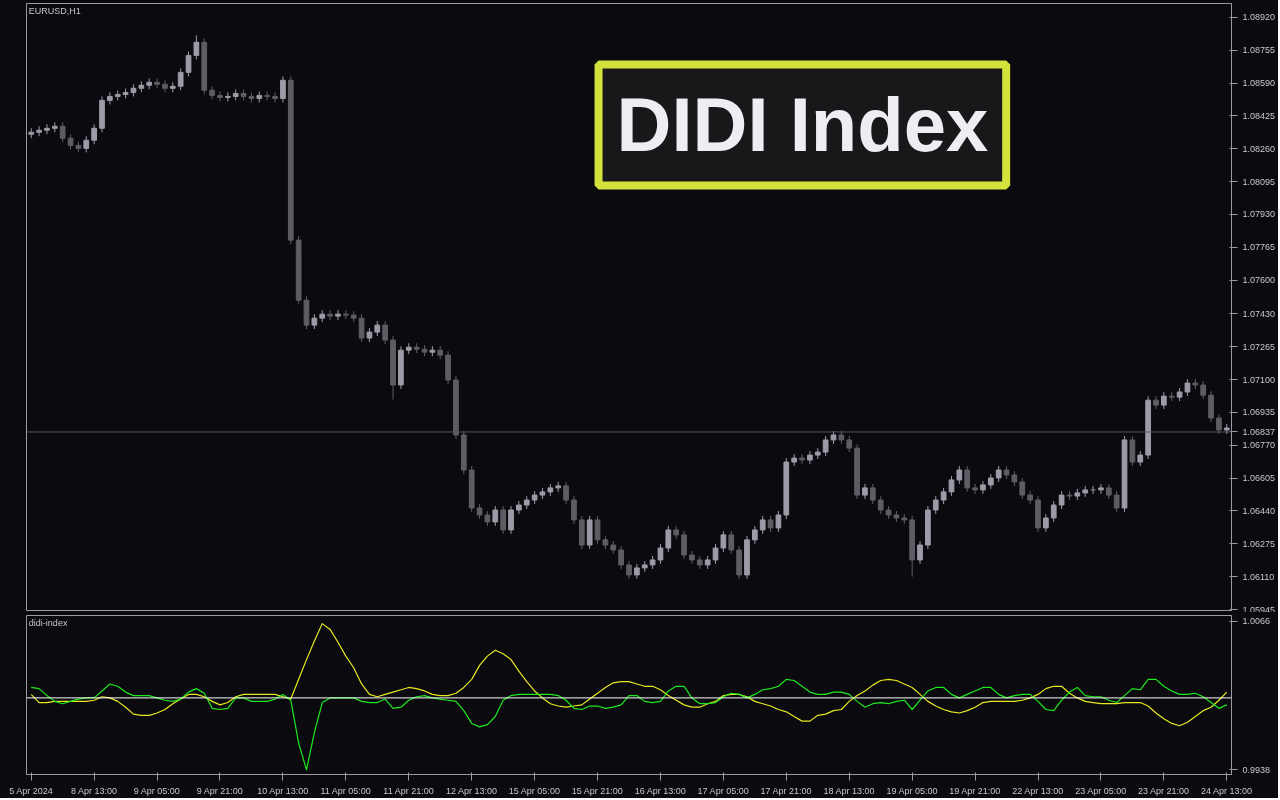 The image size is (1280, 800). Describe the element at coordinates (1259, 609) in the screenshot. I see `y-tick-label: 1.05945` at that location.